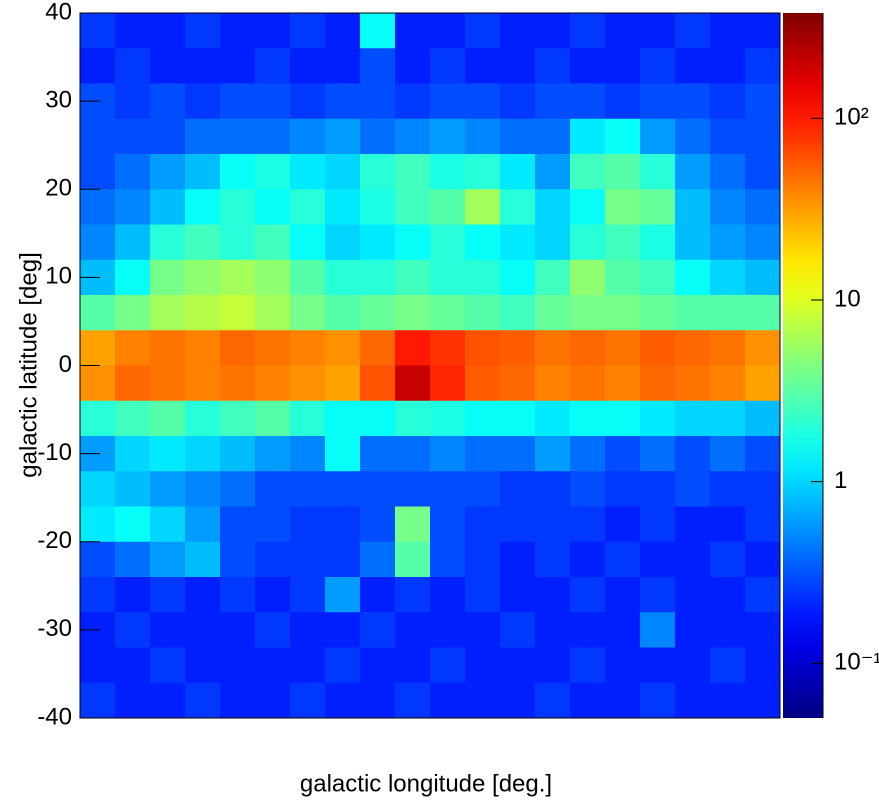 This screenshot has height=809, width=879. I want to click on y-tick-label: 10, so click(58, 276).